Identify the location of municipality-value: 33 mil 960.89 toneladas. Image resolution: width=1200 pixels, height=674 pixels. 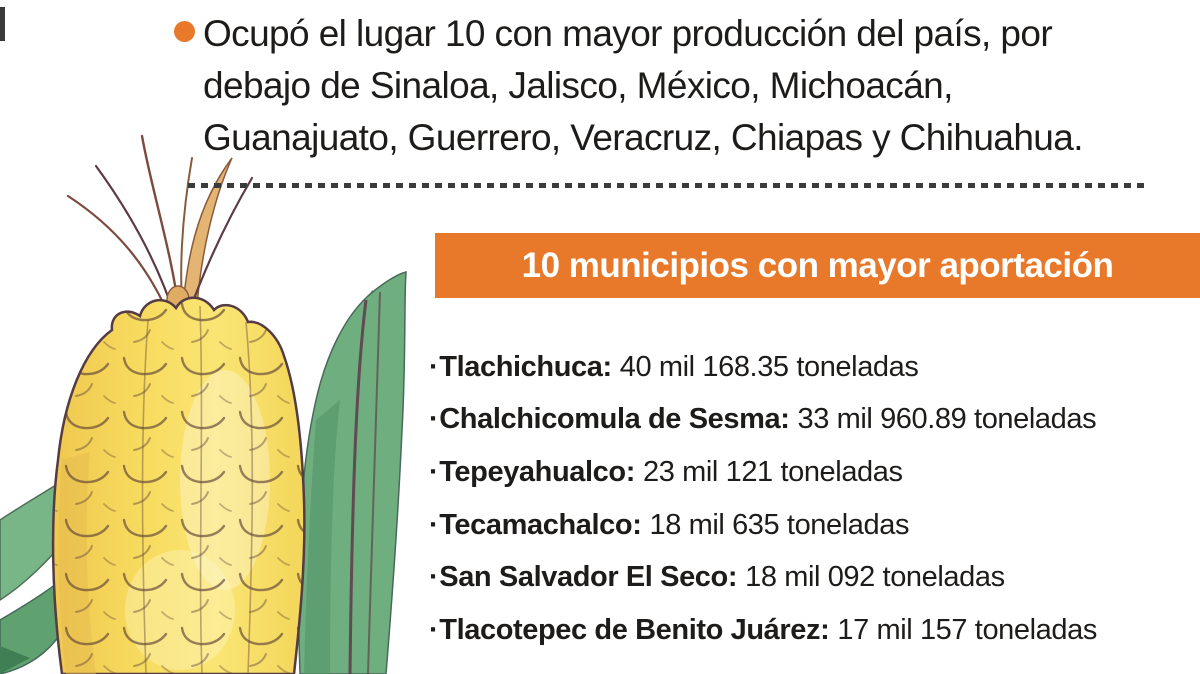
(947, 419).